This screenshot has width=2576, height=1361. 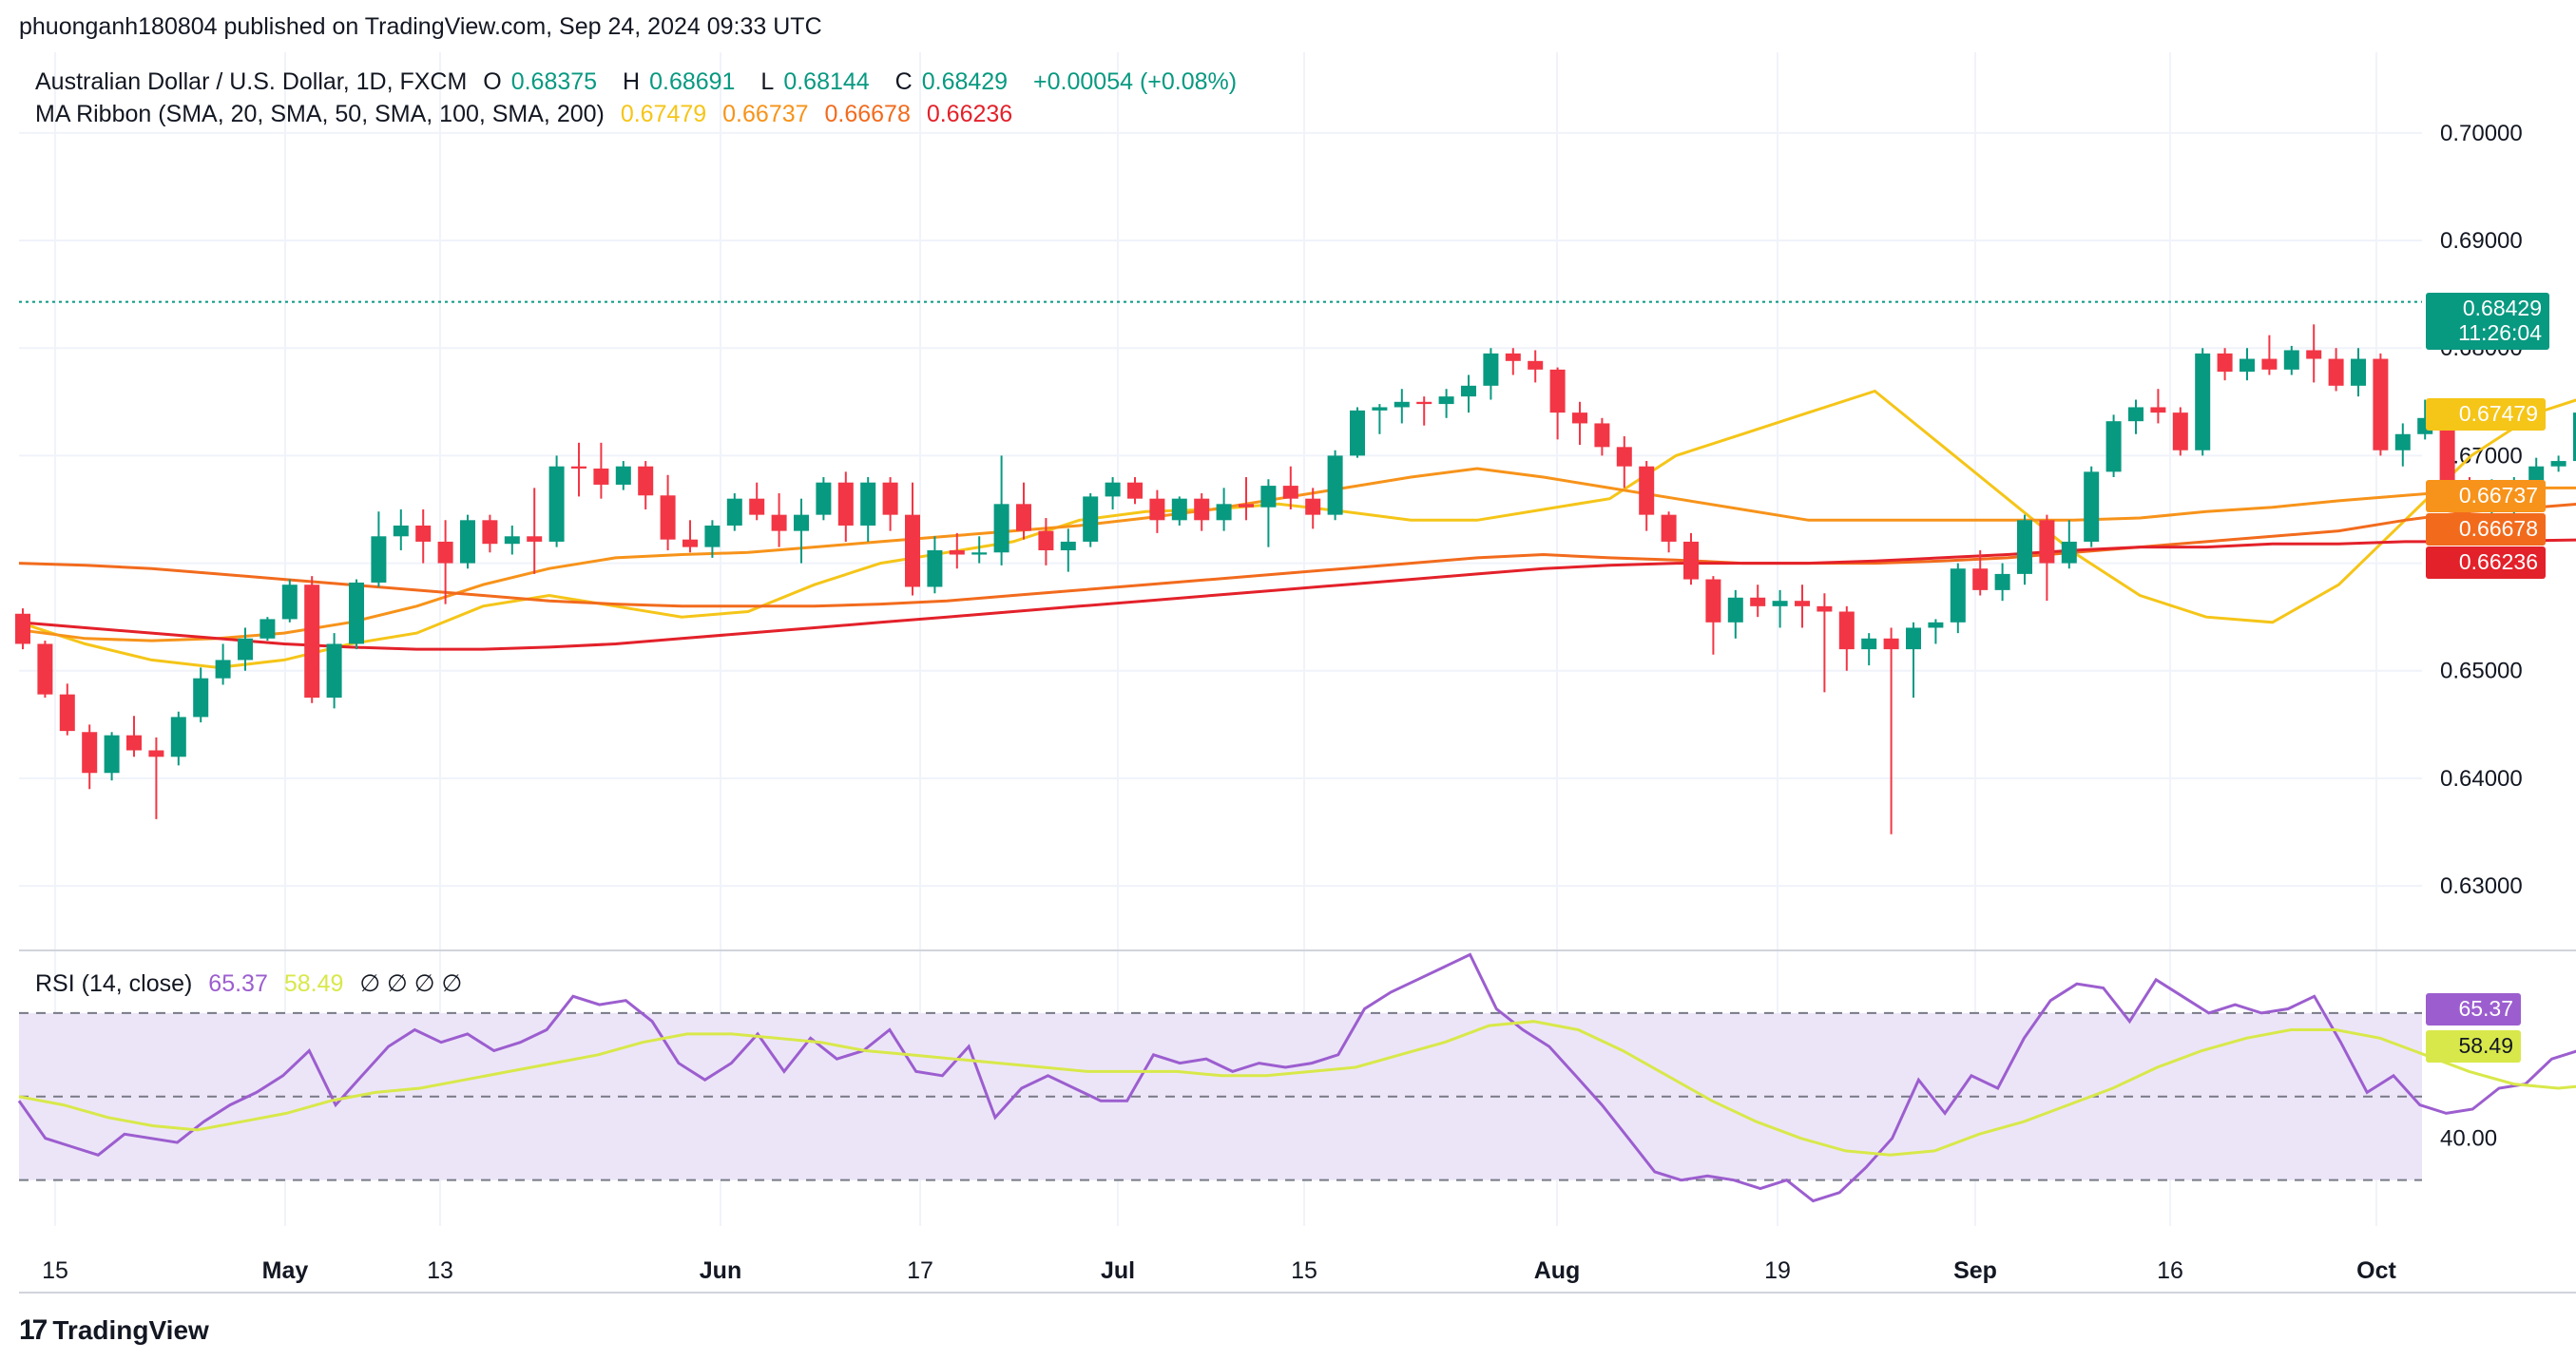 What do you see at coordinates (2486, 414) in the screenshot?
I see `sma20-price-tag: 0.67479` at bounding box center [2486, 414].